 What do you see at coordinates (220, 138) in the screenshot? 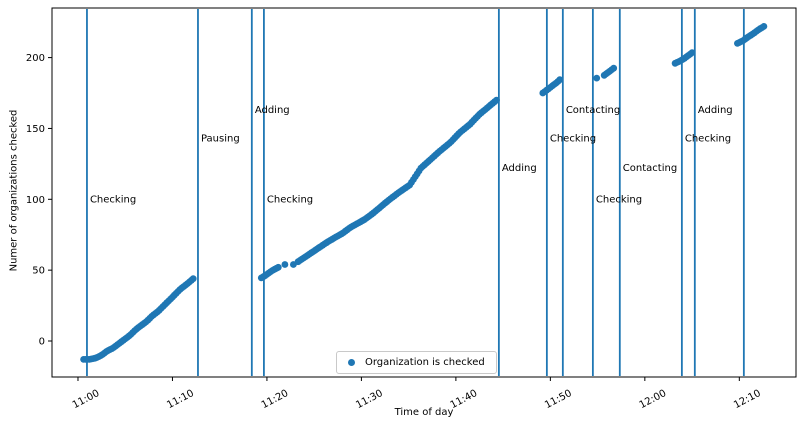
I see `event-label: Pausing` at bounding box center [220, 138].